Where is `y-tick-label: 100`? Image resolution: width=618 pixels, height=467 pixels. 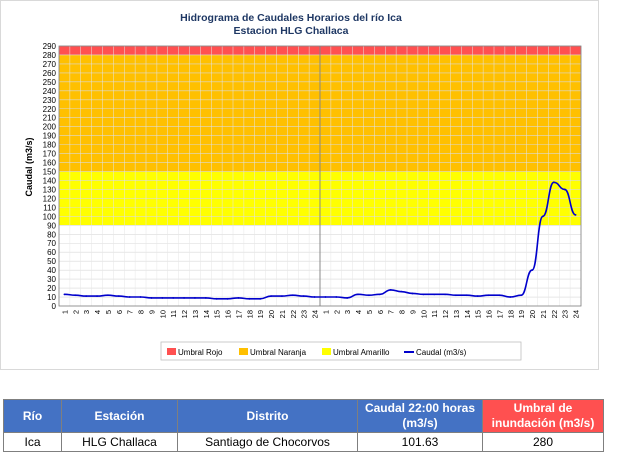
y-tick-label: 100 is located at coordinates (50, 216).